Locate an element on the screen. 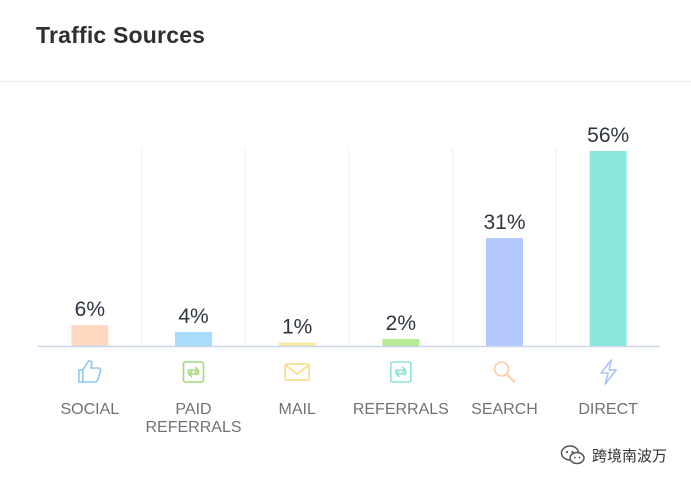  value-label: 56% is located at coordinates (608, 135).